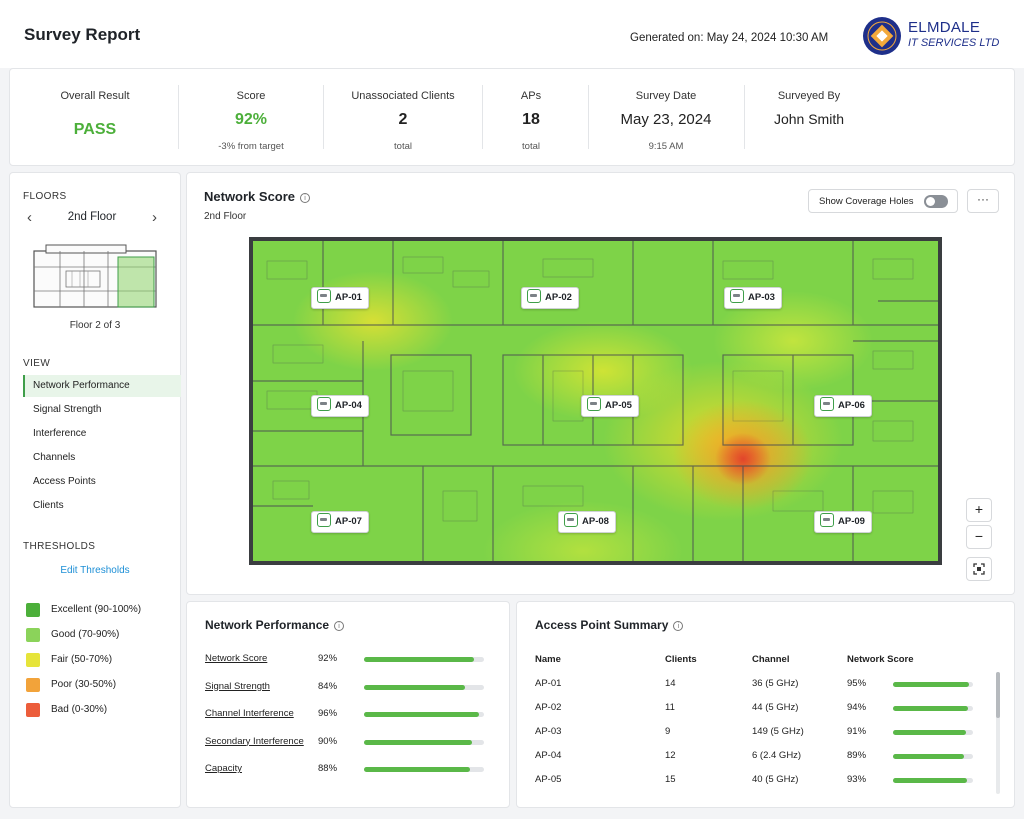  I want to click on map-floor-label: 2nd Floor, so click(225, 216).